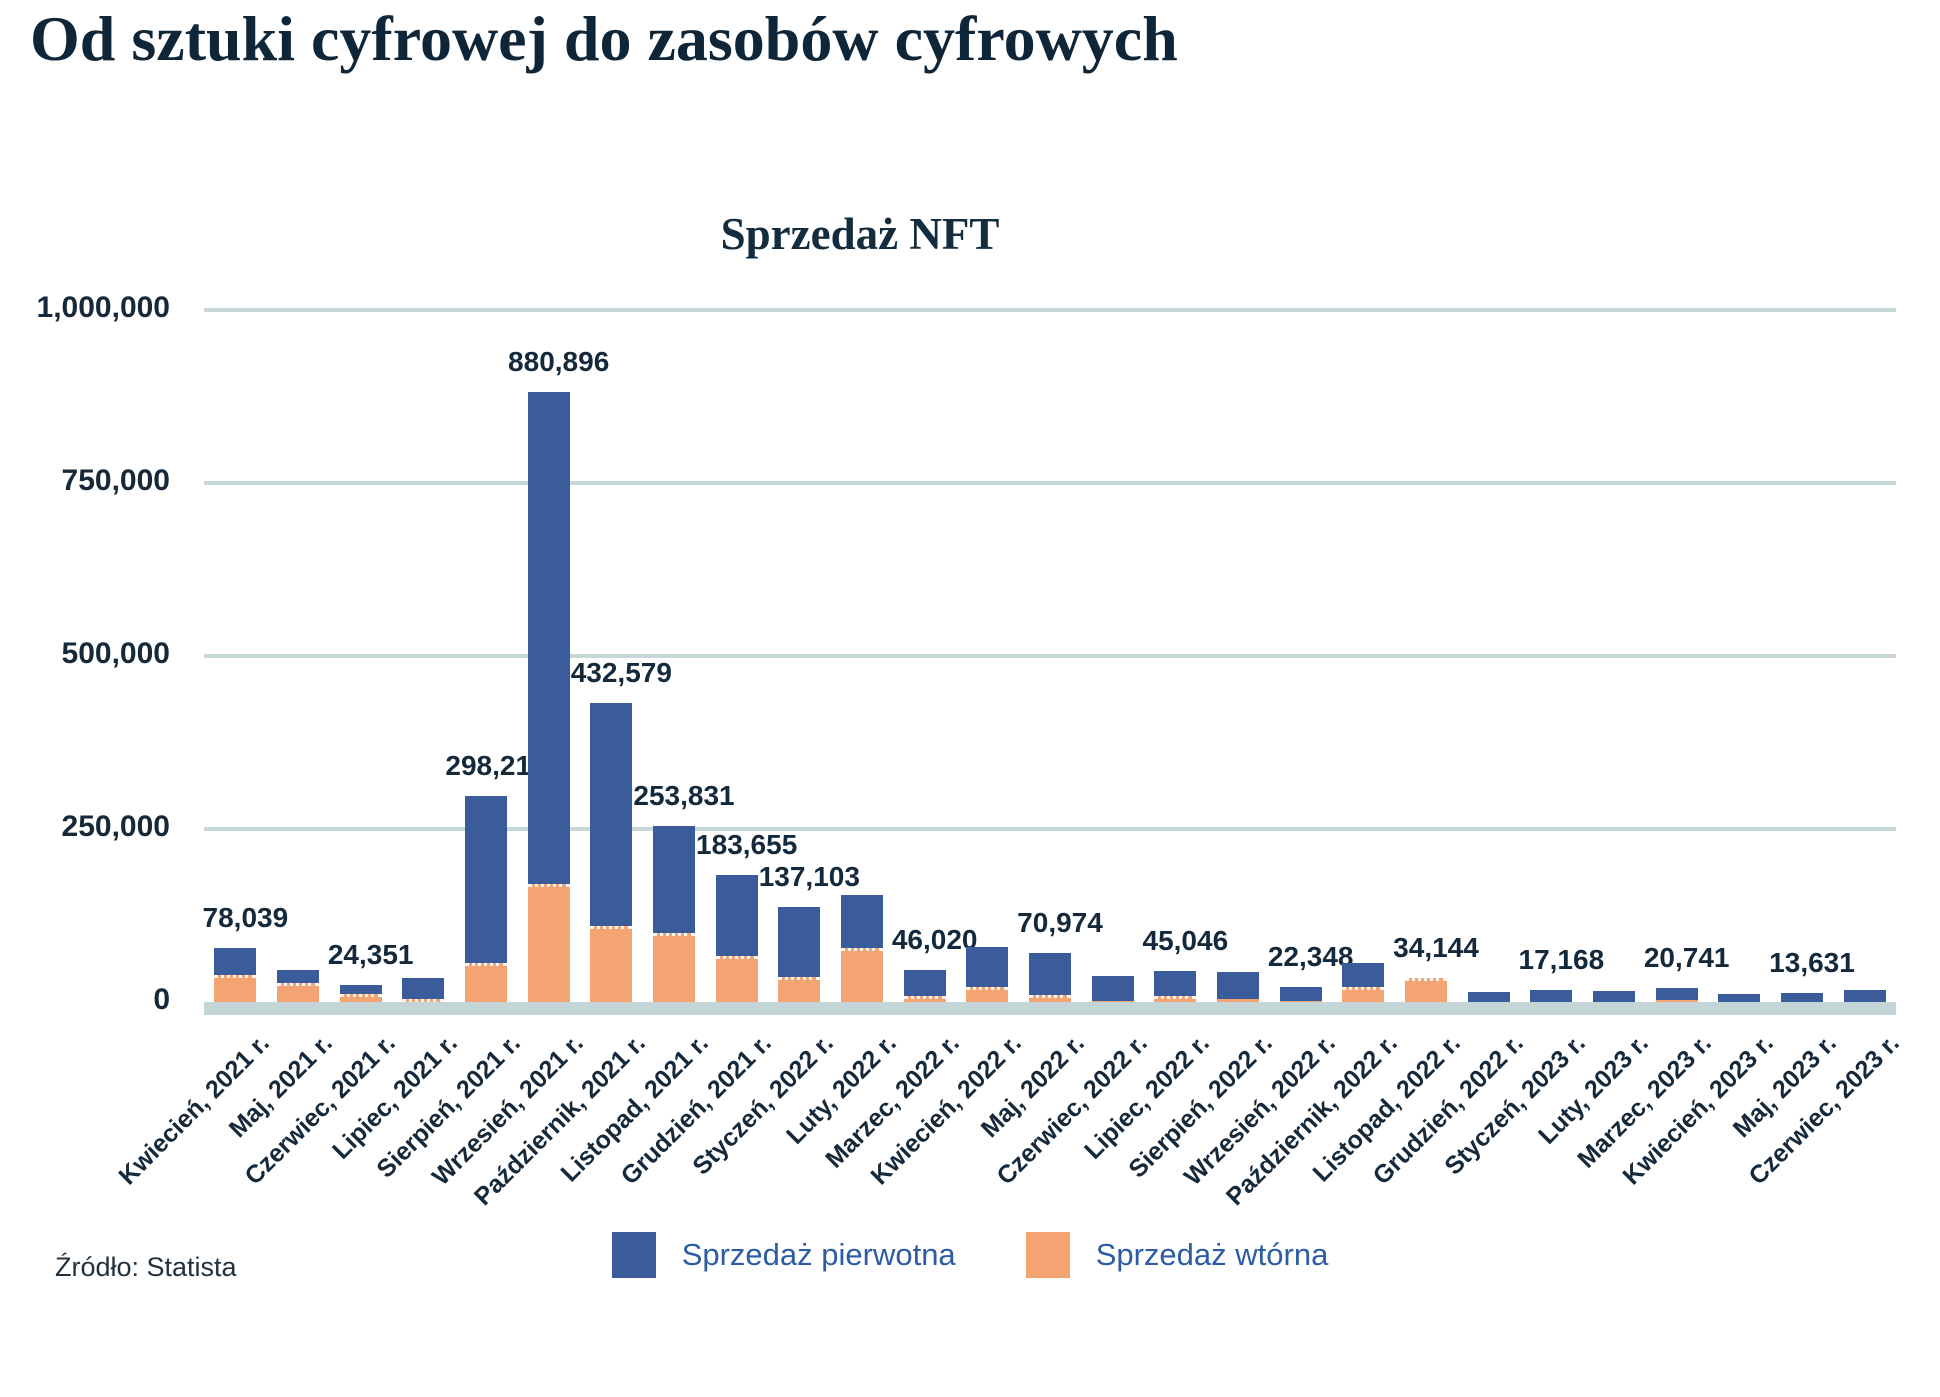 This screenshot has width=1940, height=1397. What do you see at coordinates (423, 1000) in the screenshot?
I see `bar-secondary-Lipiec, 2021 r.` at bounding box center [423, 1000].